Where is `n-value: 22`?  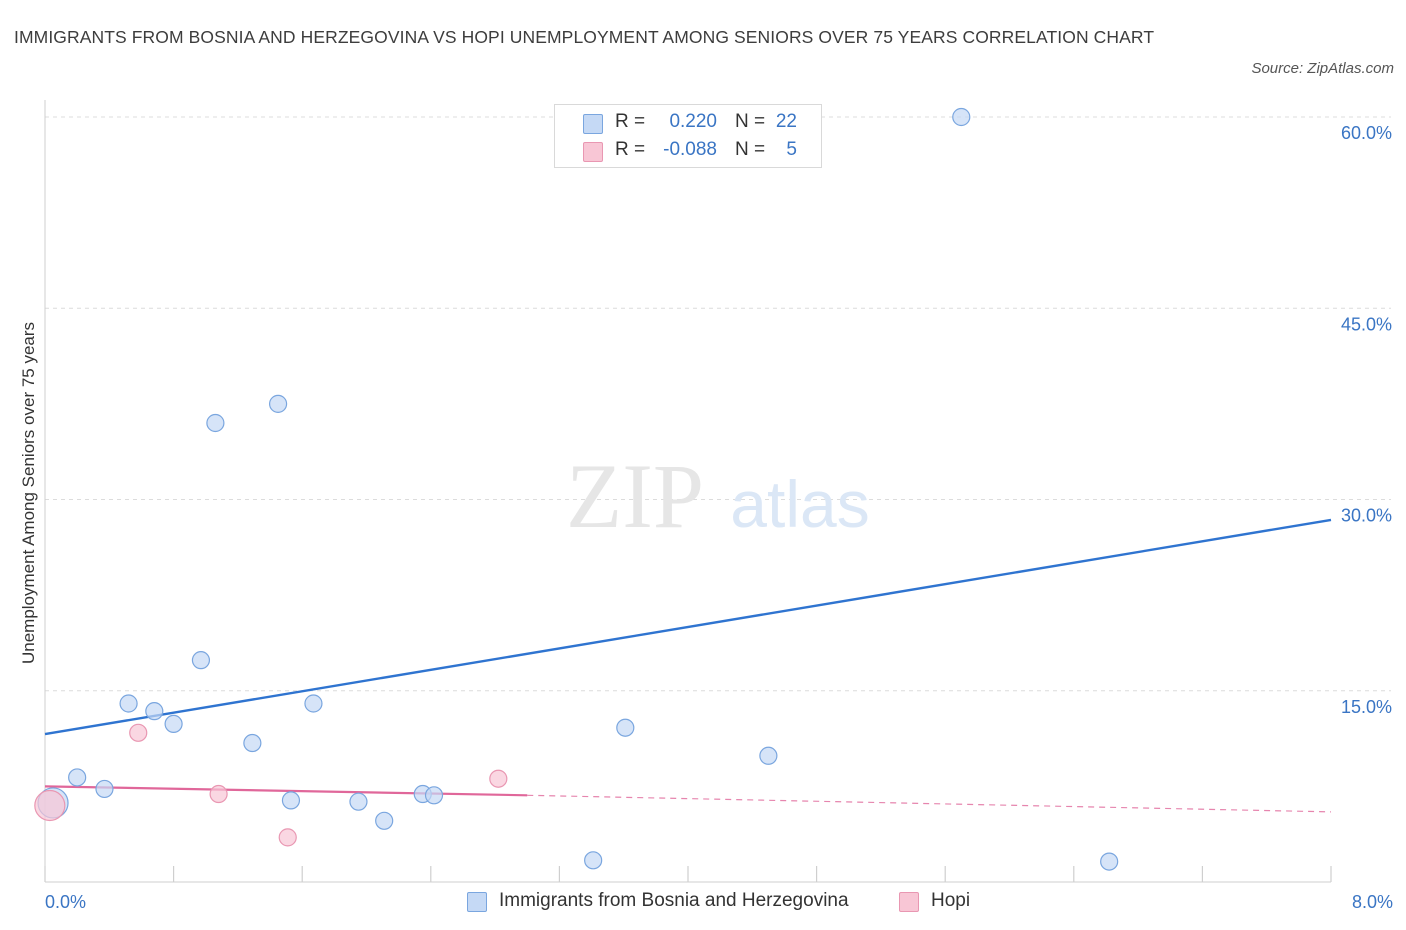
n-value: 22 is located at coordinates (786, 121).